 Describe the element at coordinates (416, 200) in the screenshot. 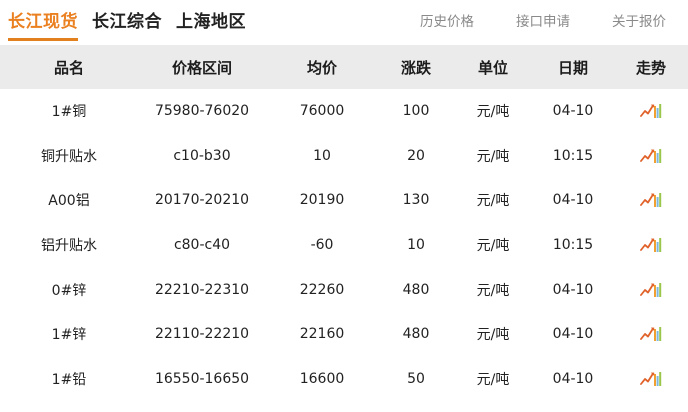

I see `cell-change: 130` at that location.